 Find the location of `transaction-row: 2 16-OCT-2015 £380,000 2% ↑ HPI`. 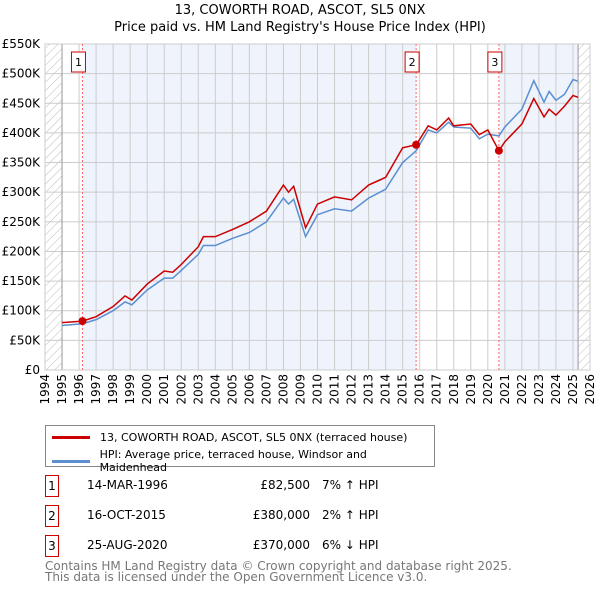

transaction-row: 2 16-OCT-2015 £380,000 2% ↑ HPI is located at coordinates (245, 516).